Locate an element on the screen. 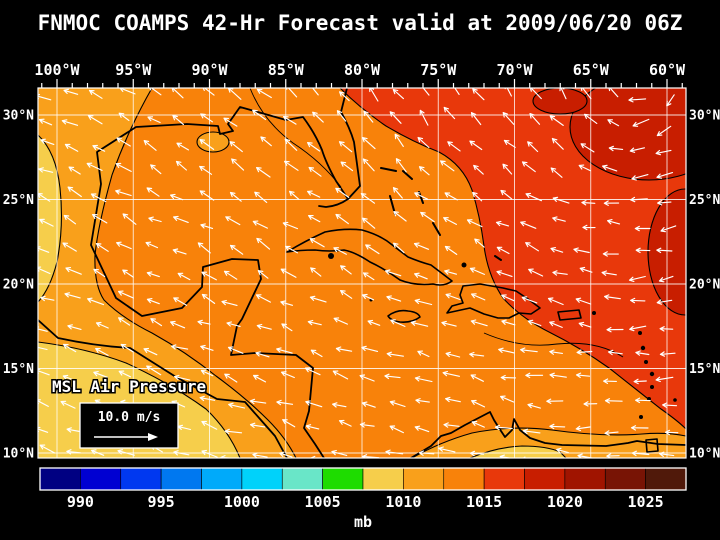 This screenshot has width=720, height=540. small-islands is located at coordinates (502, 336).